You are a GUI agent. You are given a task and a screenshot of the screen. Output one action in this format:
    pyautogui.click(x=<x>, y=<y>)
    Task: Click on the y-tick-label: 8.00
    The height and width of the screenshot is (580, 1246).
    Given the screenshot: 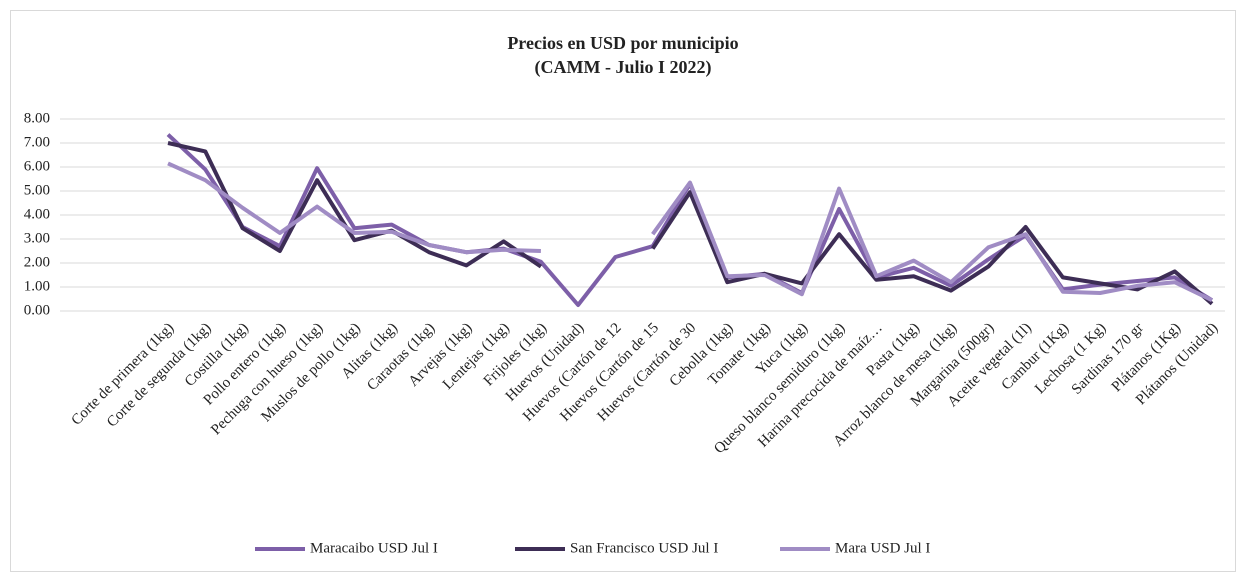 What is the action you would take?
    pyautogui.click(x=37, y=118)
    